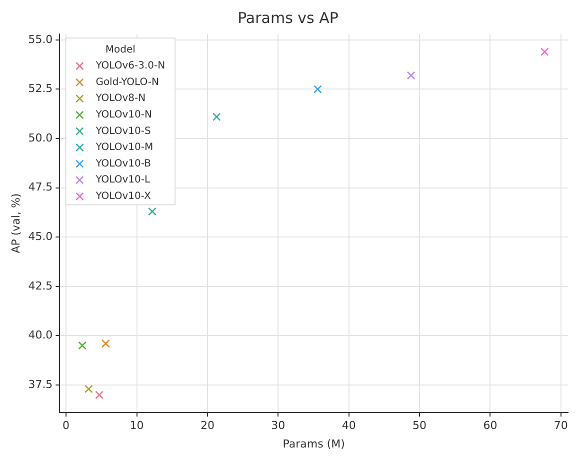  What do you see at coordinates (123, 114) in the screenshot?
I see `legend-label: YOLOv10-N` at bounding box center [123, 114].